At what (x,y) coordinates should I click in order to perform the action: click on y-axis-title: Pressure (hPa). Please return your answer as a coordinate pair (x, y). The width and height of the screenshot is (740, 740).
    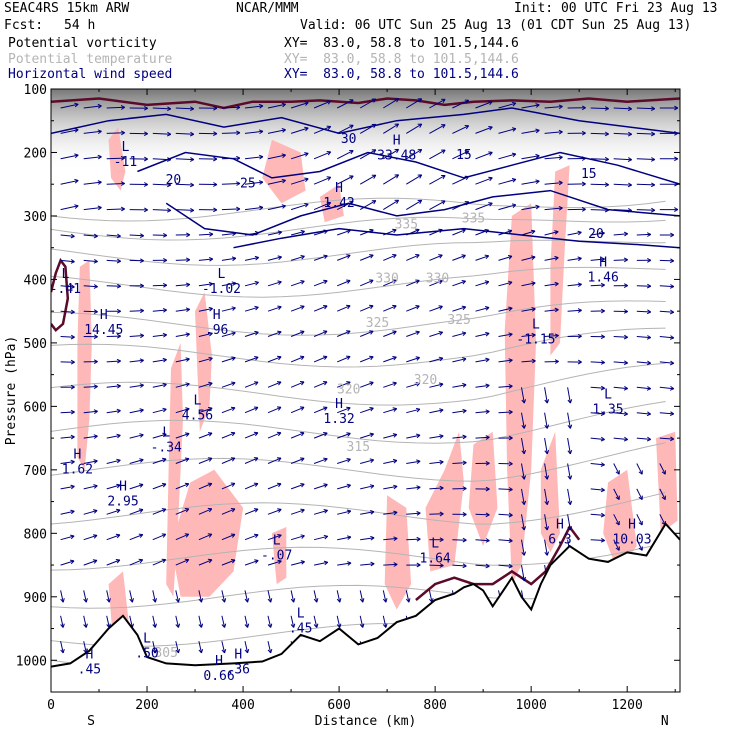
    Looking at the image, I should click on (11, 391).